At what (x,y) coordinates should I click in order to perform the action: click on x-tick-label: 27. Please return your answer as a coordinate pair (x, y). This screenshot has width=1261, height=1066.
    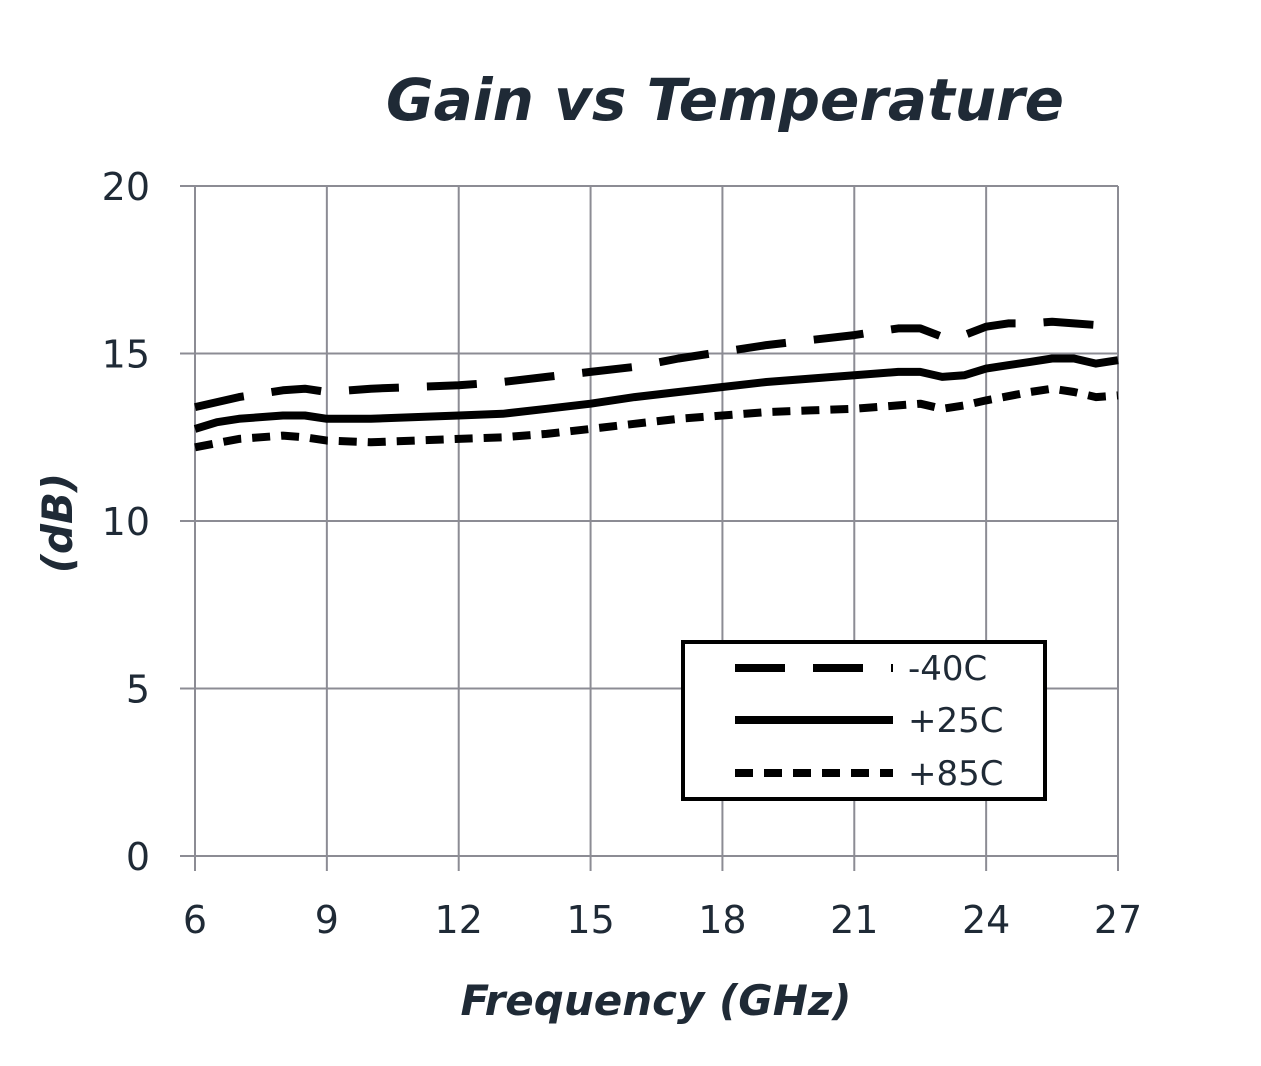
    Looking at the image, I should click on (1118, 920).